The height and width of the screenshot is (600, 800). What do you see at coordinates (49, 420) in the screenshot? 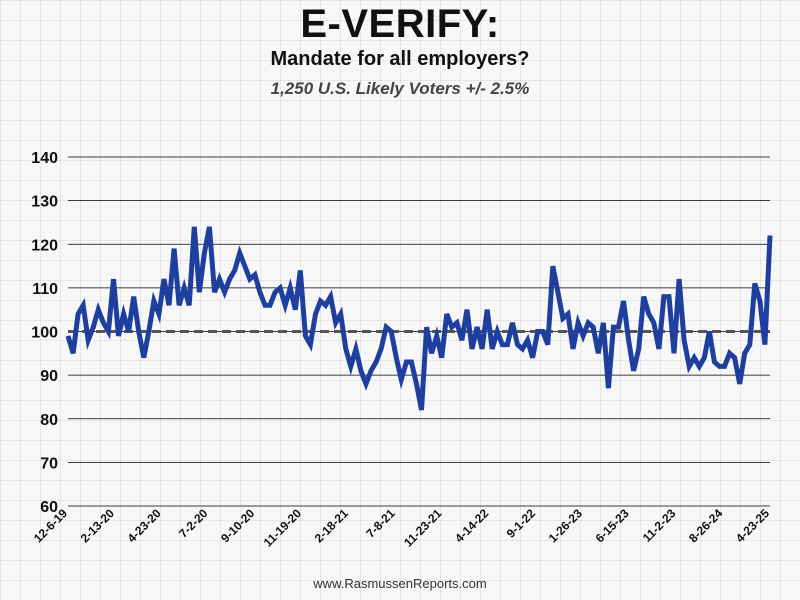
I see `y-tick-label: 80` at bounding box center [49, 420].